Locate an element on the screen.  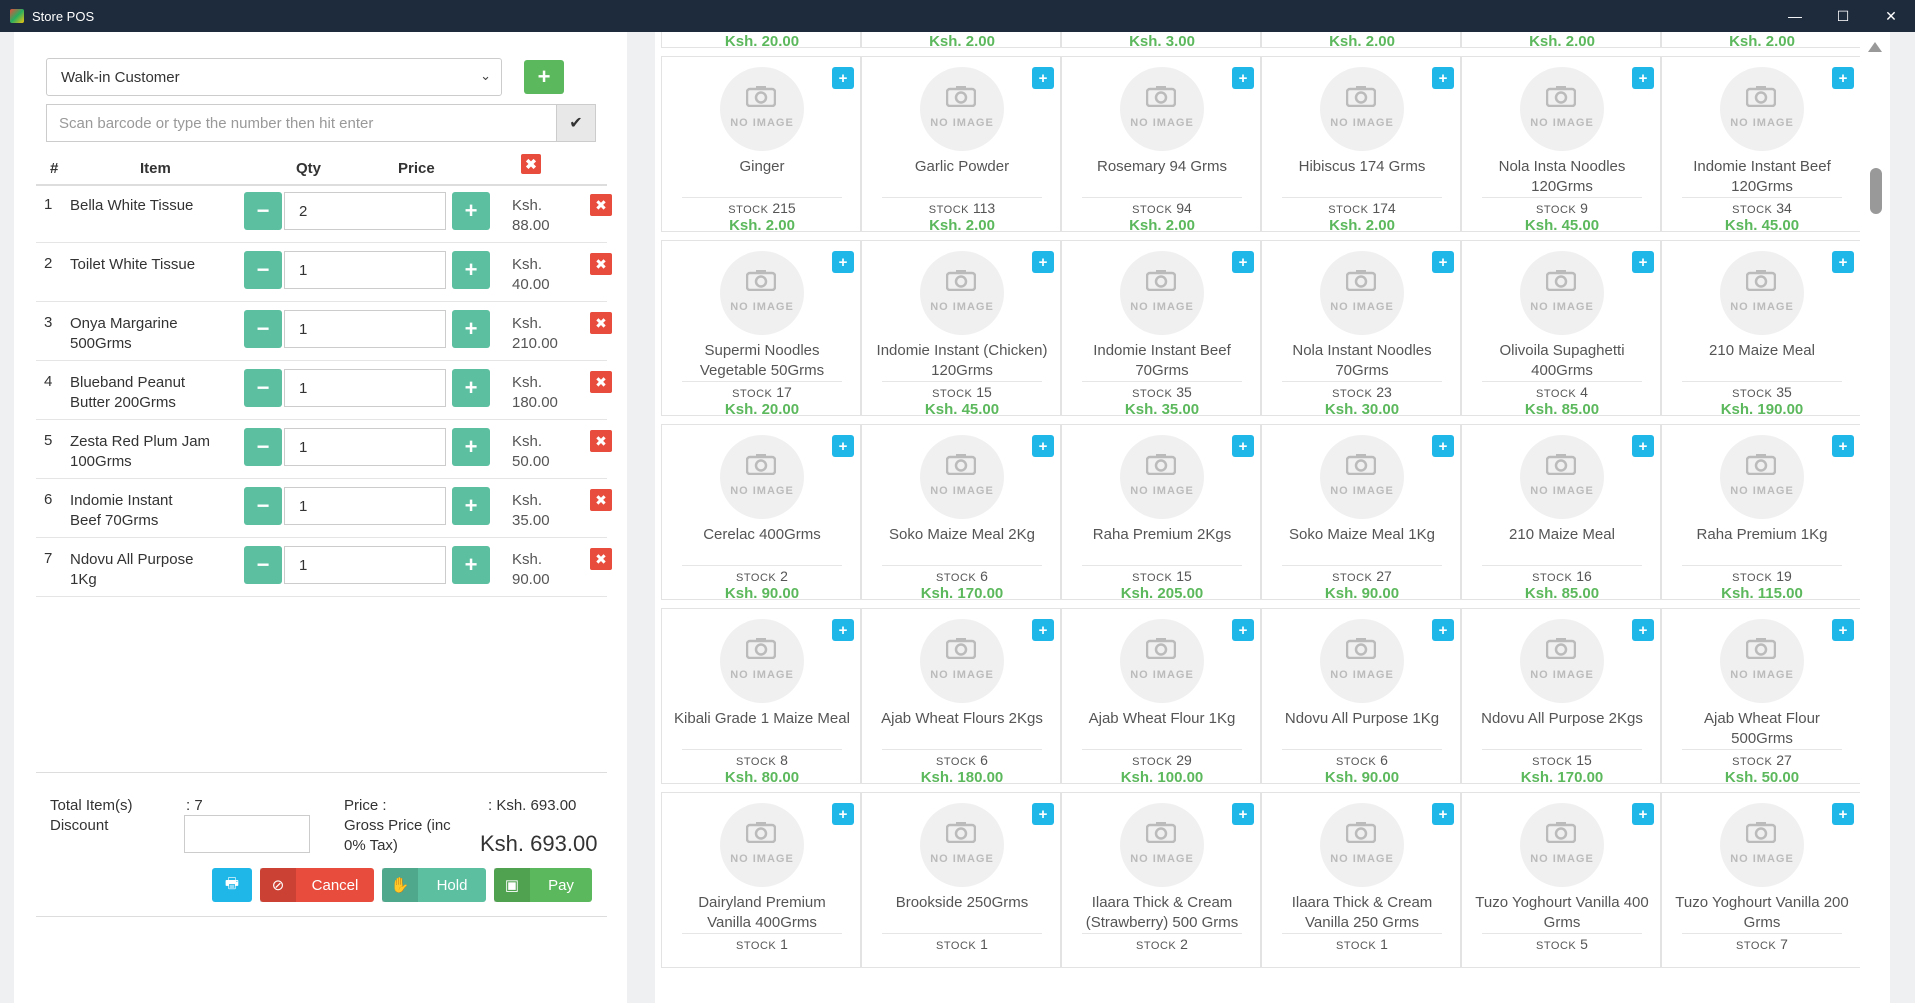
scroll-thumb is located at coordinates (1876, 191).